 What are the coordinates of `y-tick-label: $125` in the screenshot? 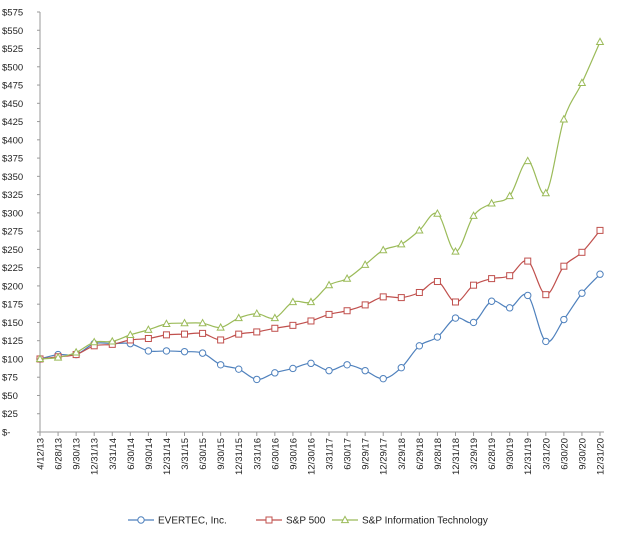 It's located at (12, 341).